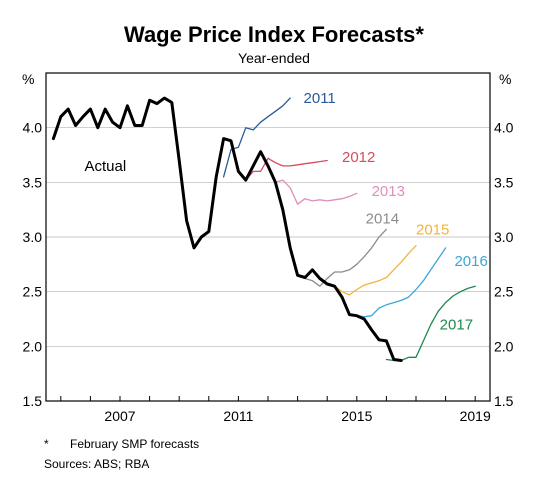 This screenshot has height=482, width=548. What do you see at coordinates (358, 157) in the screenshot?
I see `series-label-2012: 2012` at bounding box center [358, 157].